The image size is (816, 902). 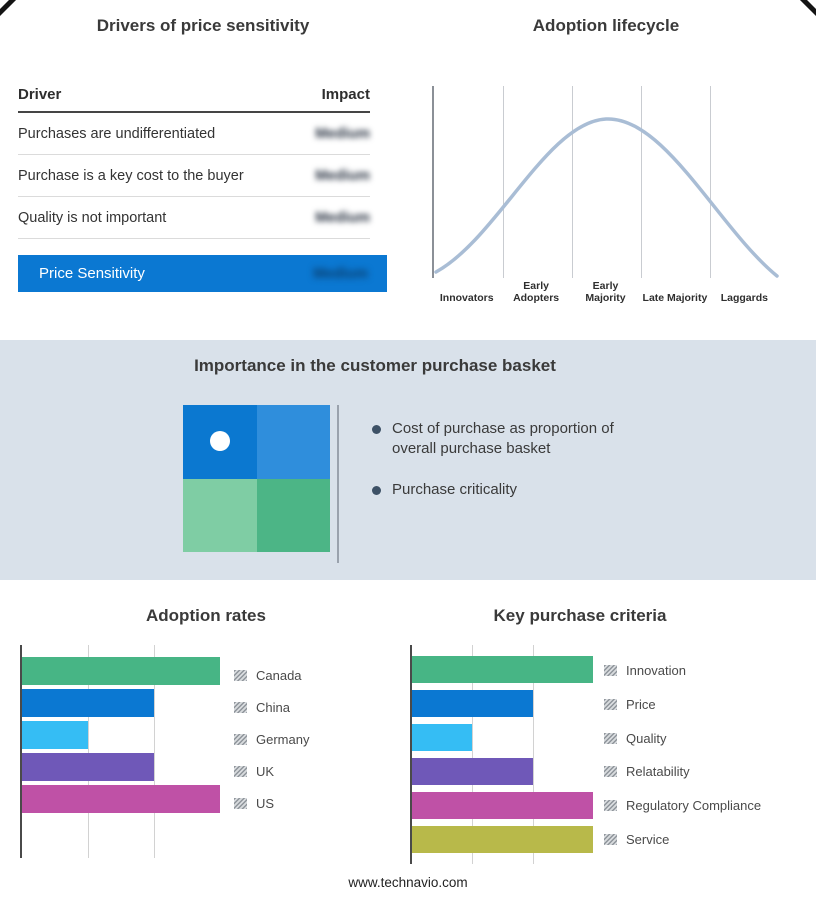 What do you see at coordinates (340, 273) in the screenshot?
I see `price-sensitivity-value: Medium` at bounding box center [340, 273].